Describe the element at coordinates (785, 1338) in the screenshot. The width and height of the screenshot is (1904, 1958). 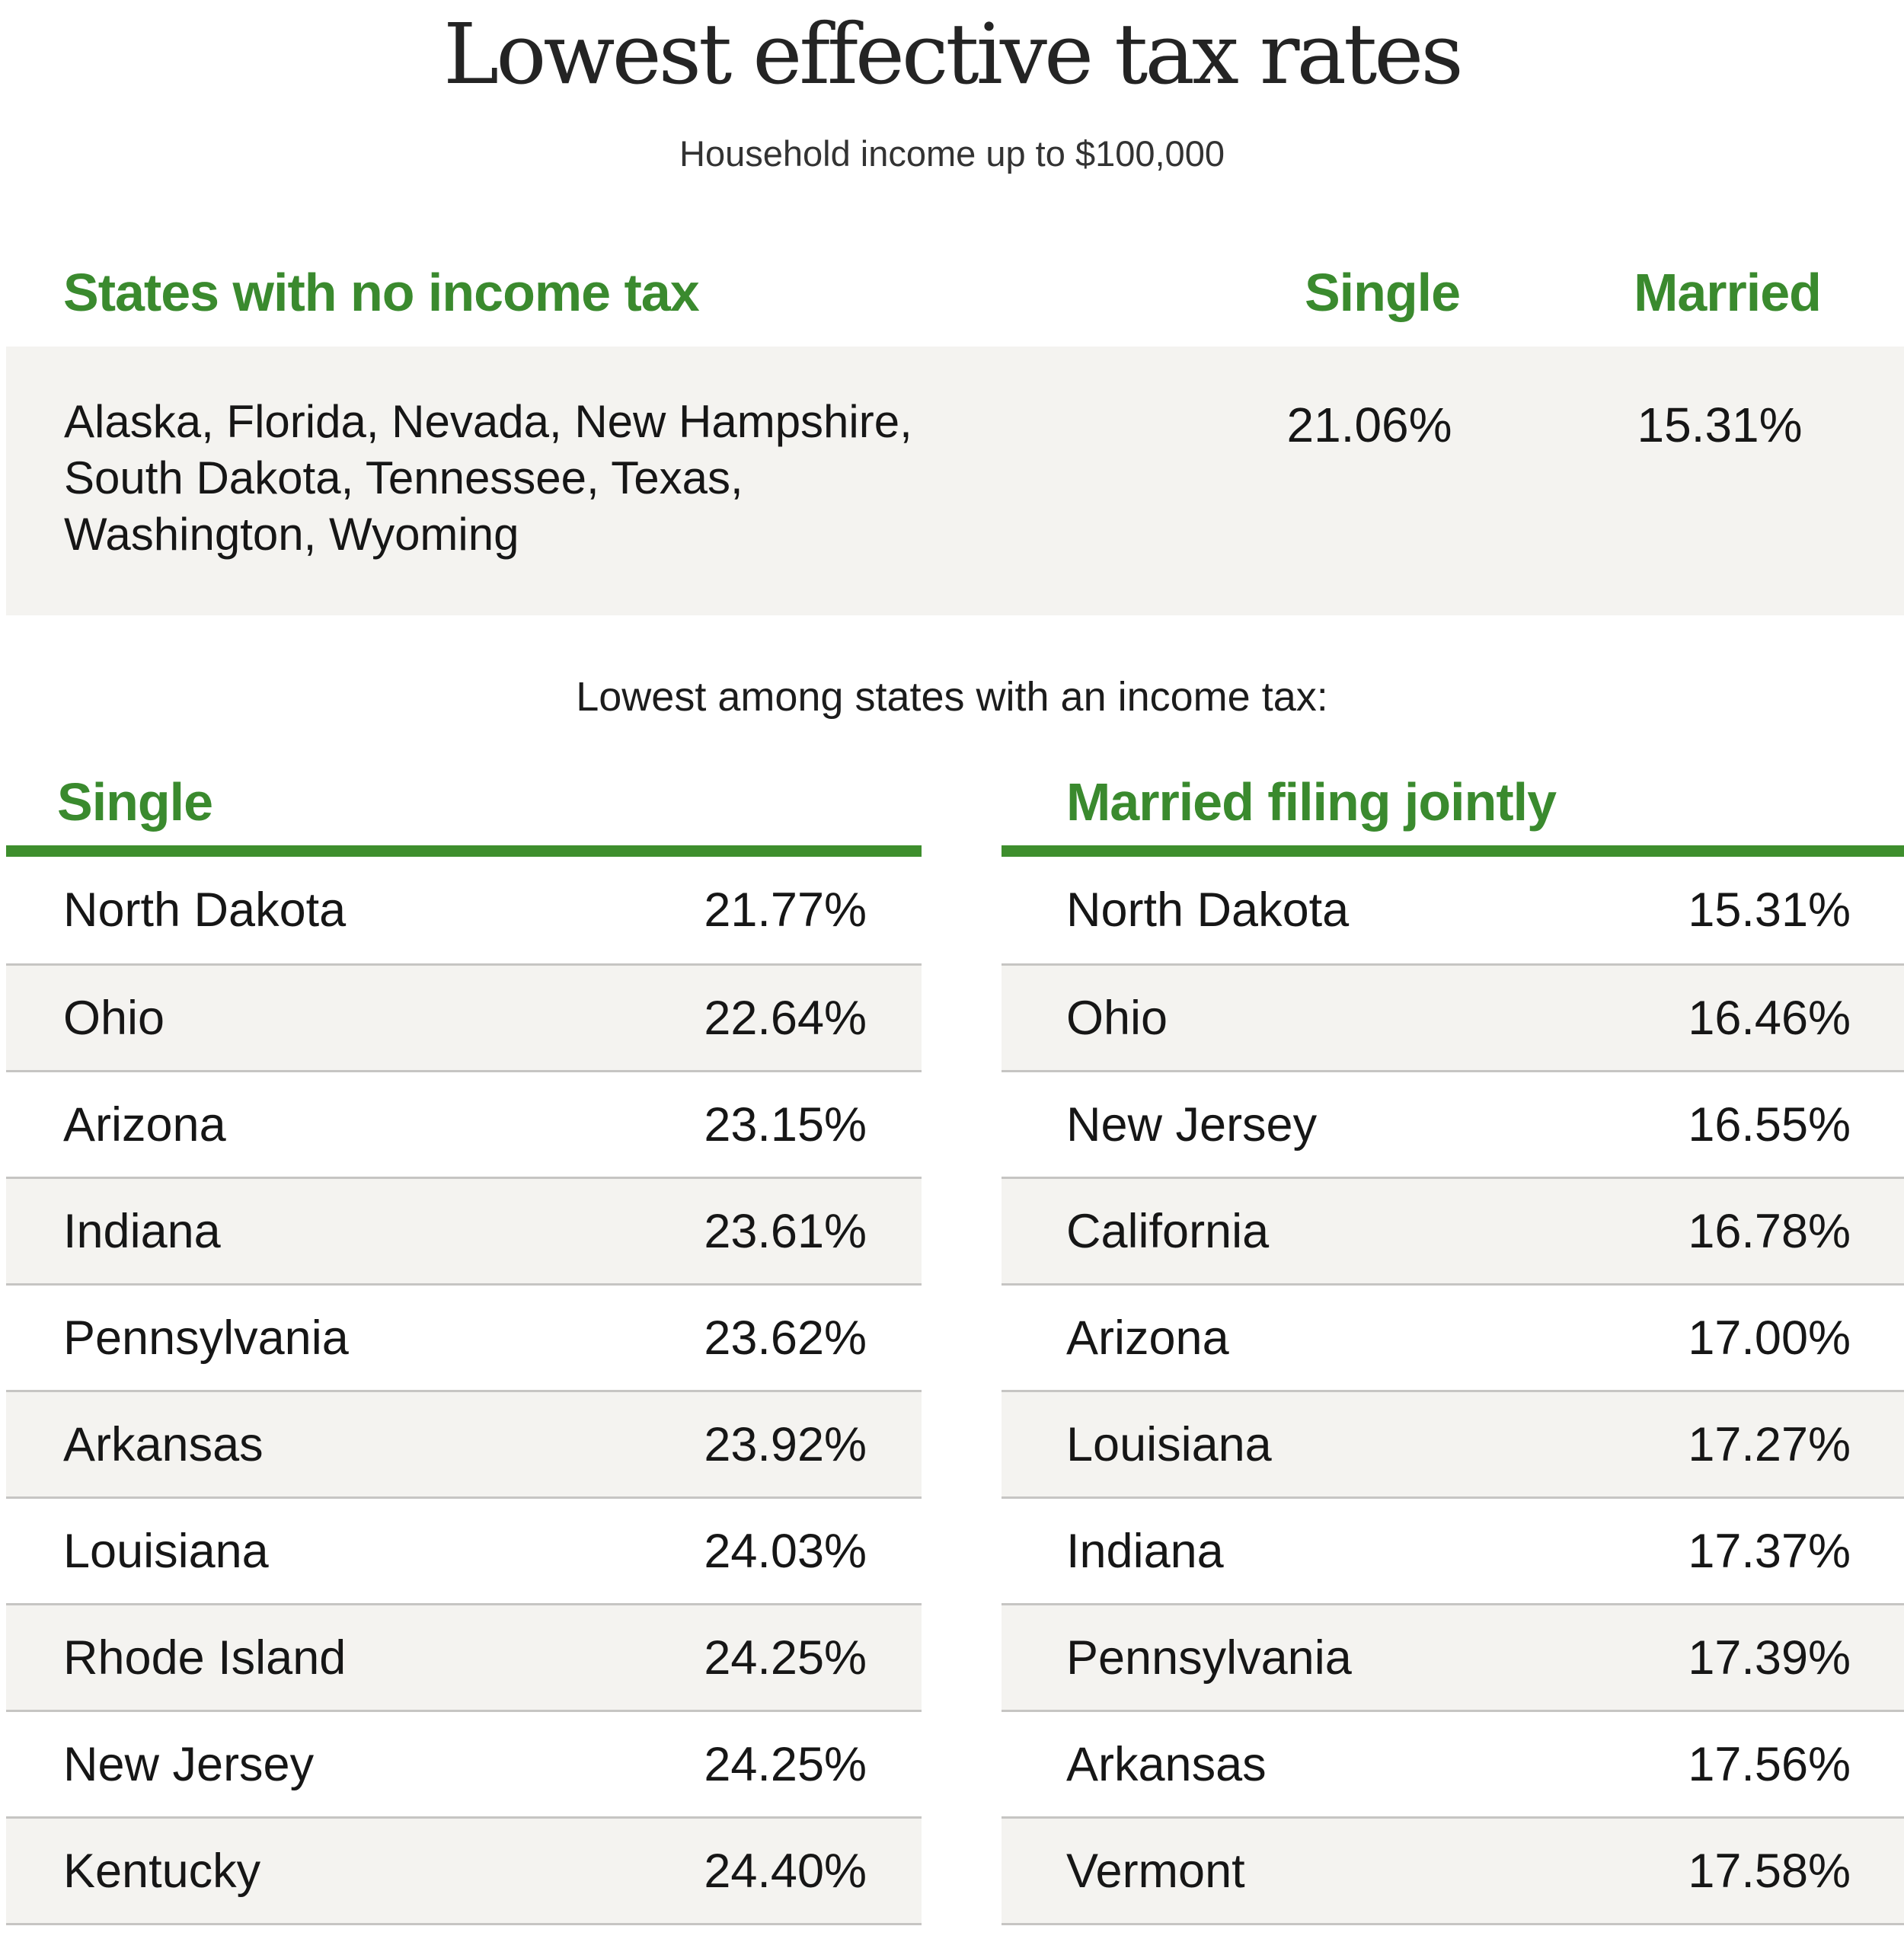
I see `tax-rate-value: 23.62%` at that location.